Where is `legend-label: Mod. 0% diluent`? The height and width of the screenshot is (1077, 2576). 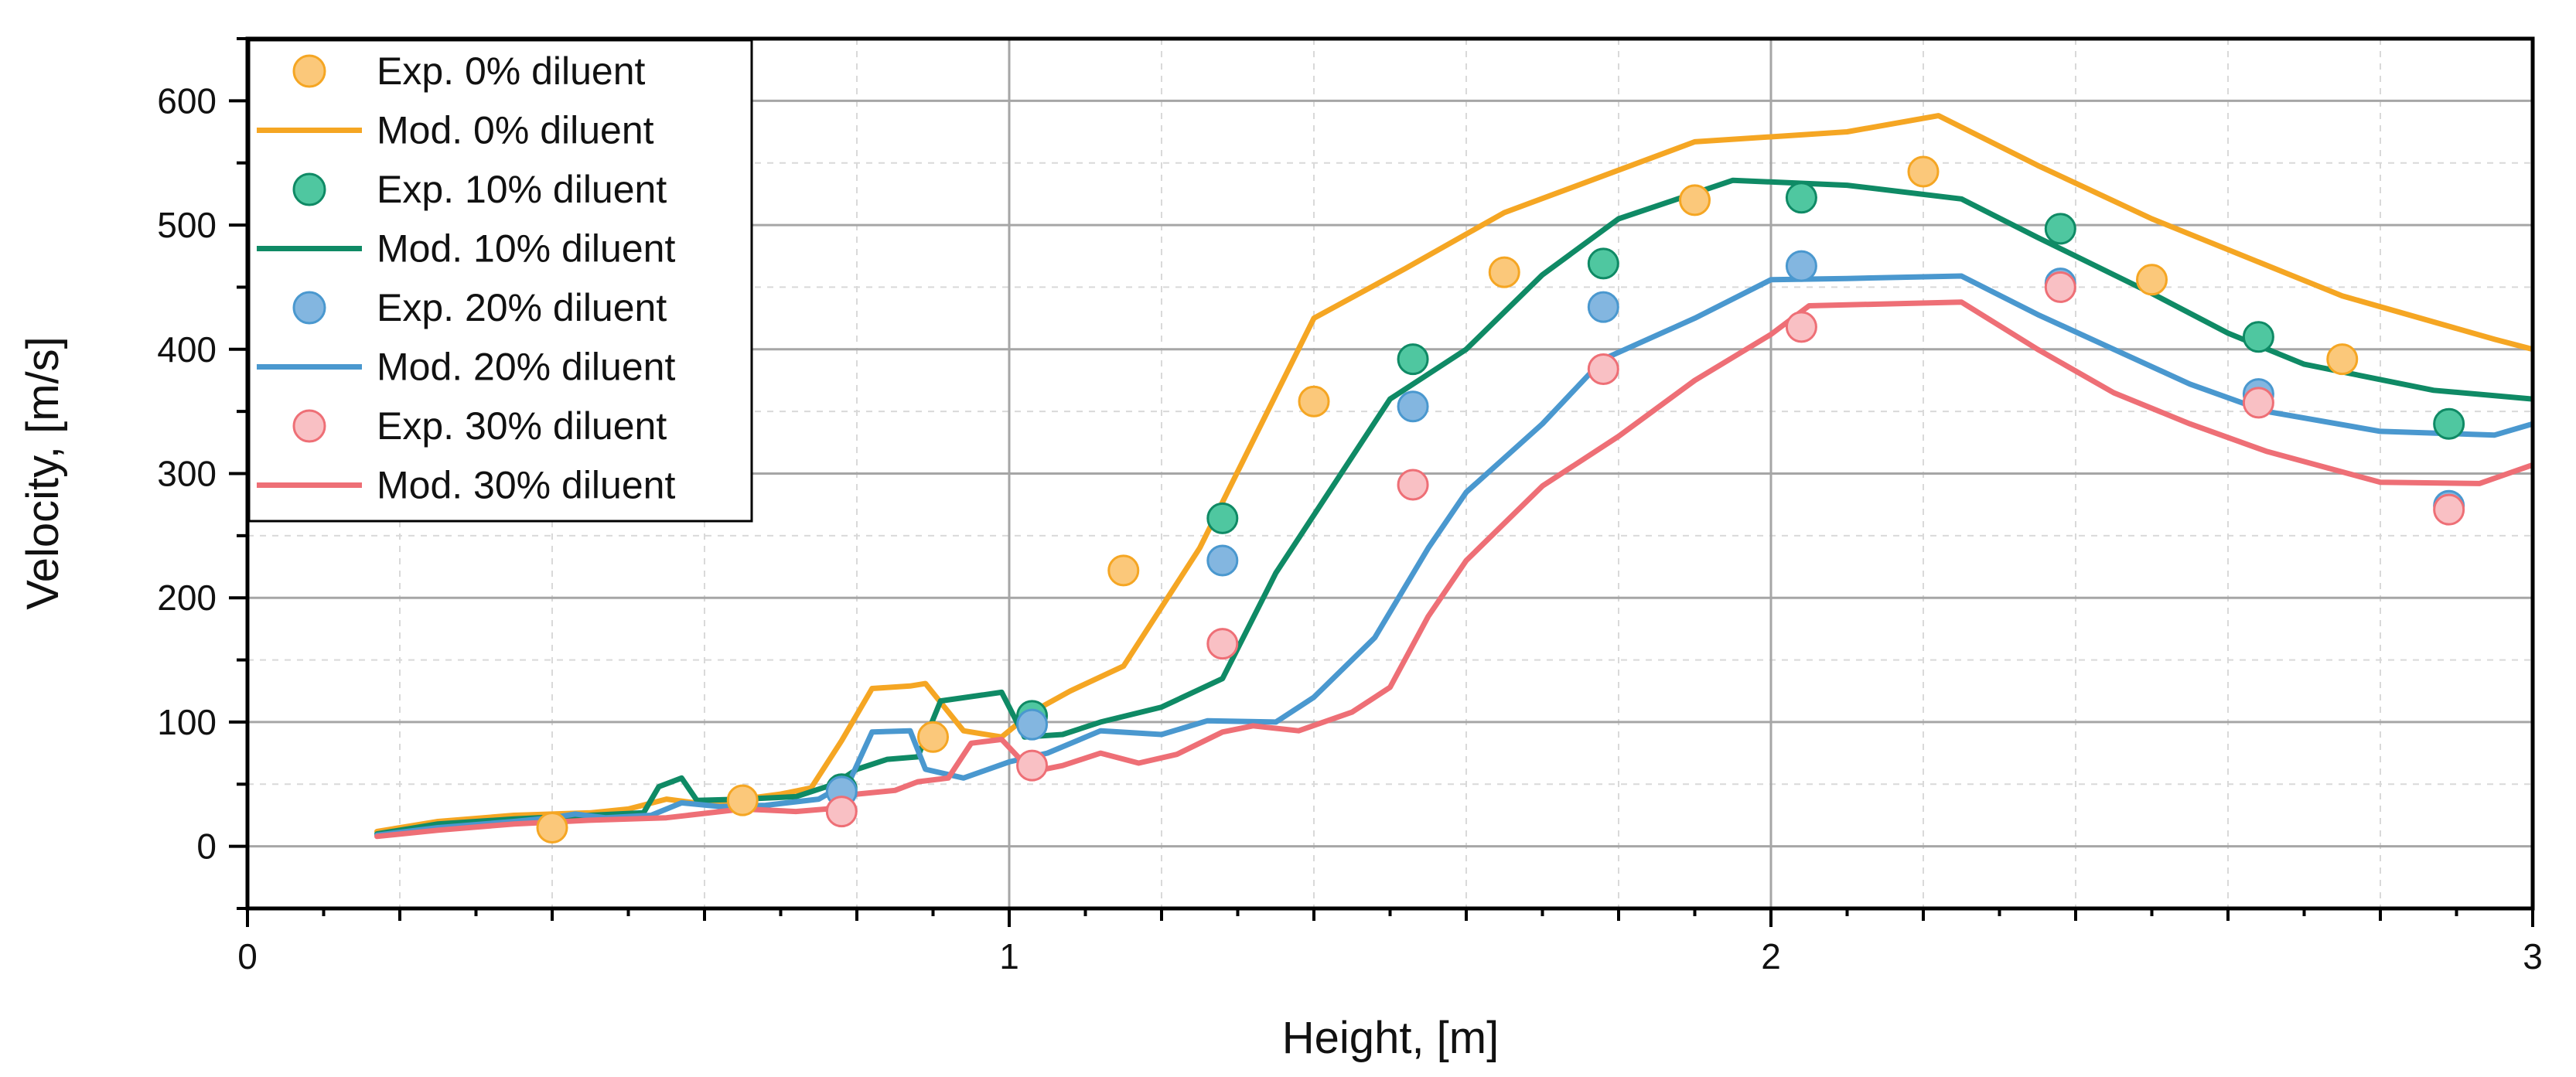 legend-label: Mod. 0% diluent is located at coordinates (515, 130).